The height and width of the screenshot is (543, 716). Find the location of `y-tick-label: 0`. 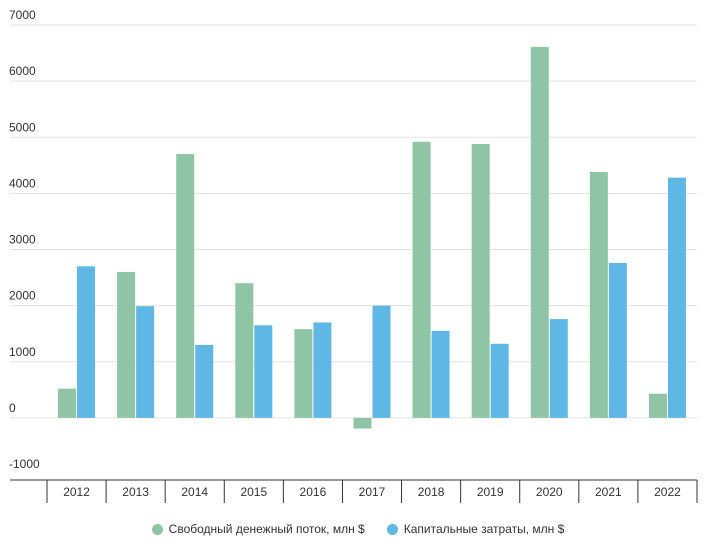

y-tick-label: 0 is located at coordinates (12, 408).